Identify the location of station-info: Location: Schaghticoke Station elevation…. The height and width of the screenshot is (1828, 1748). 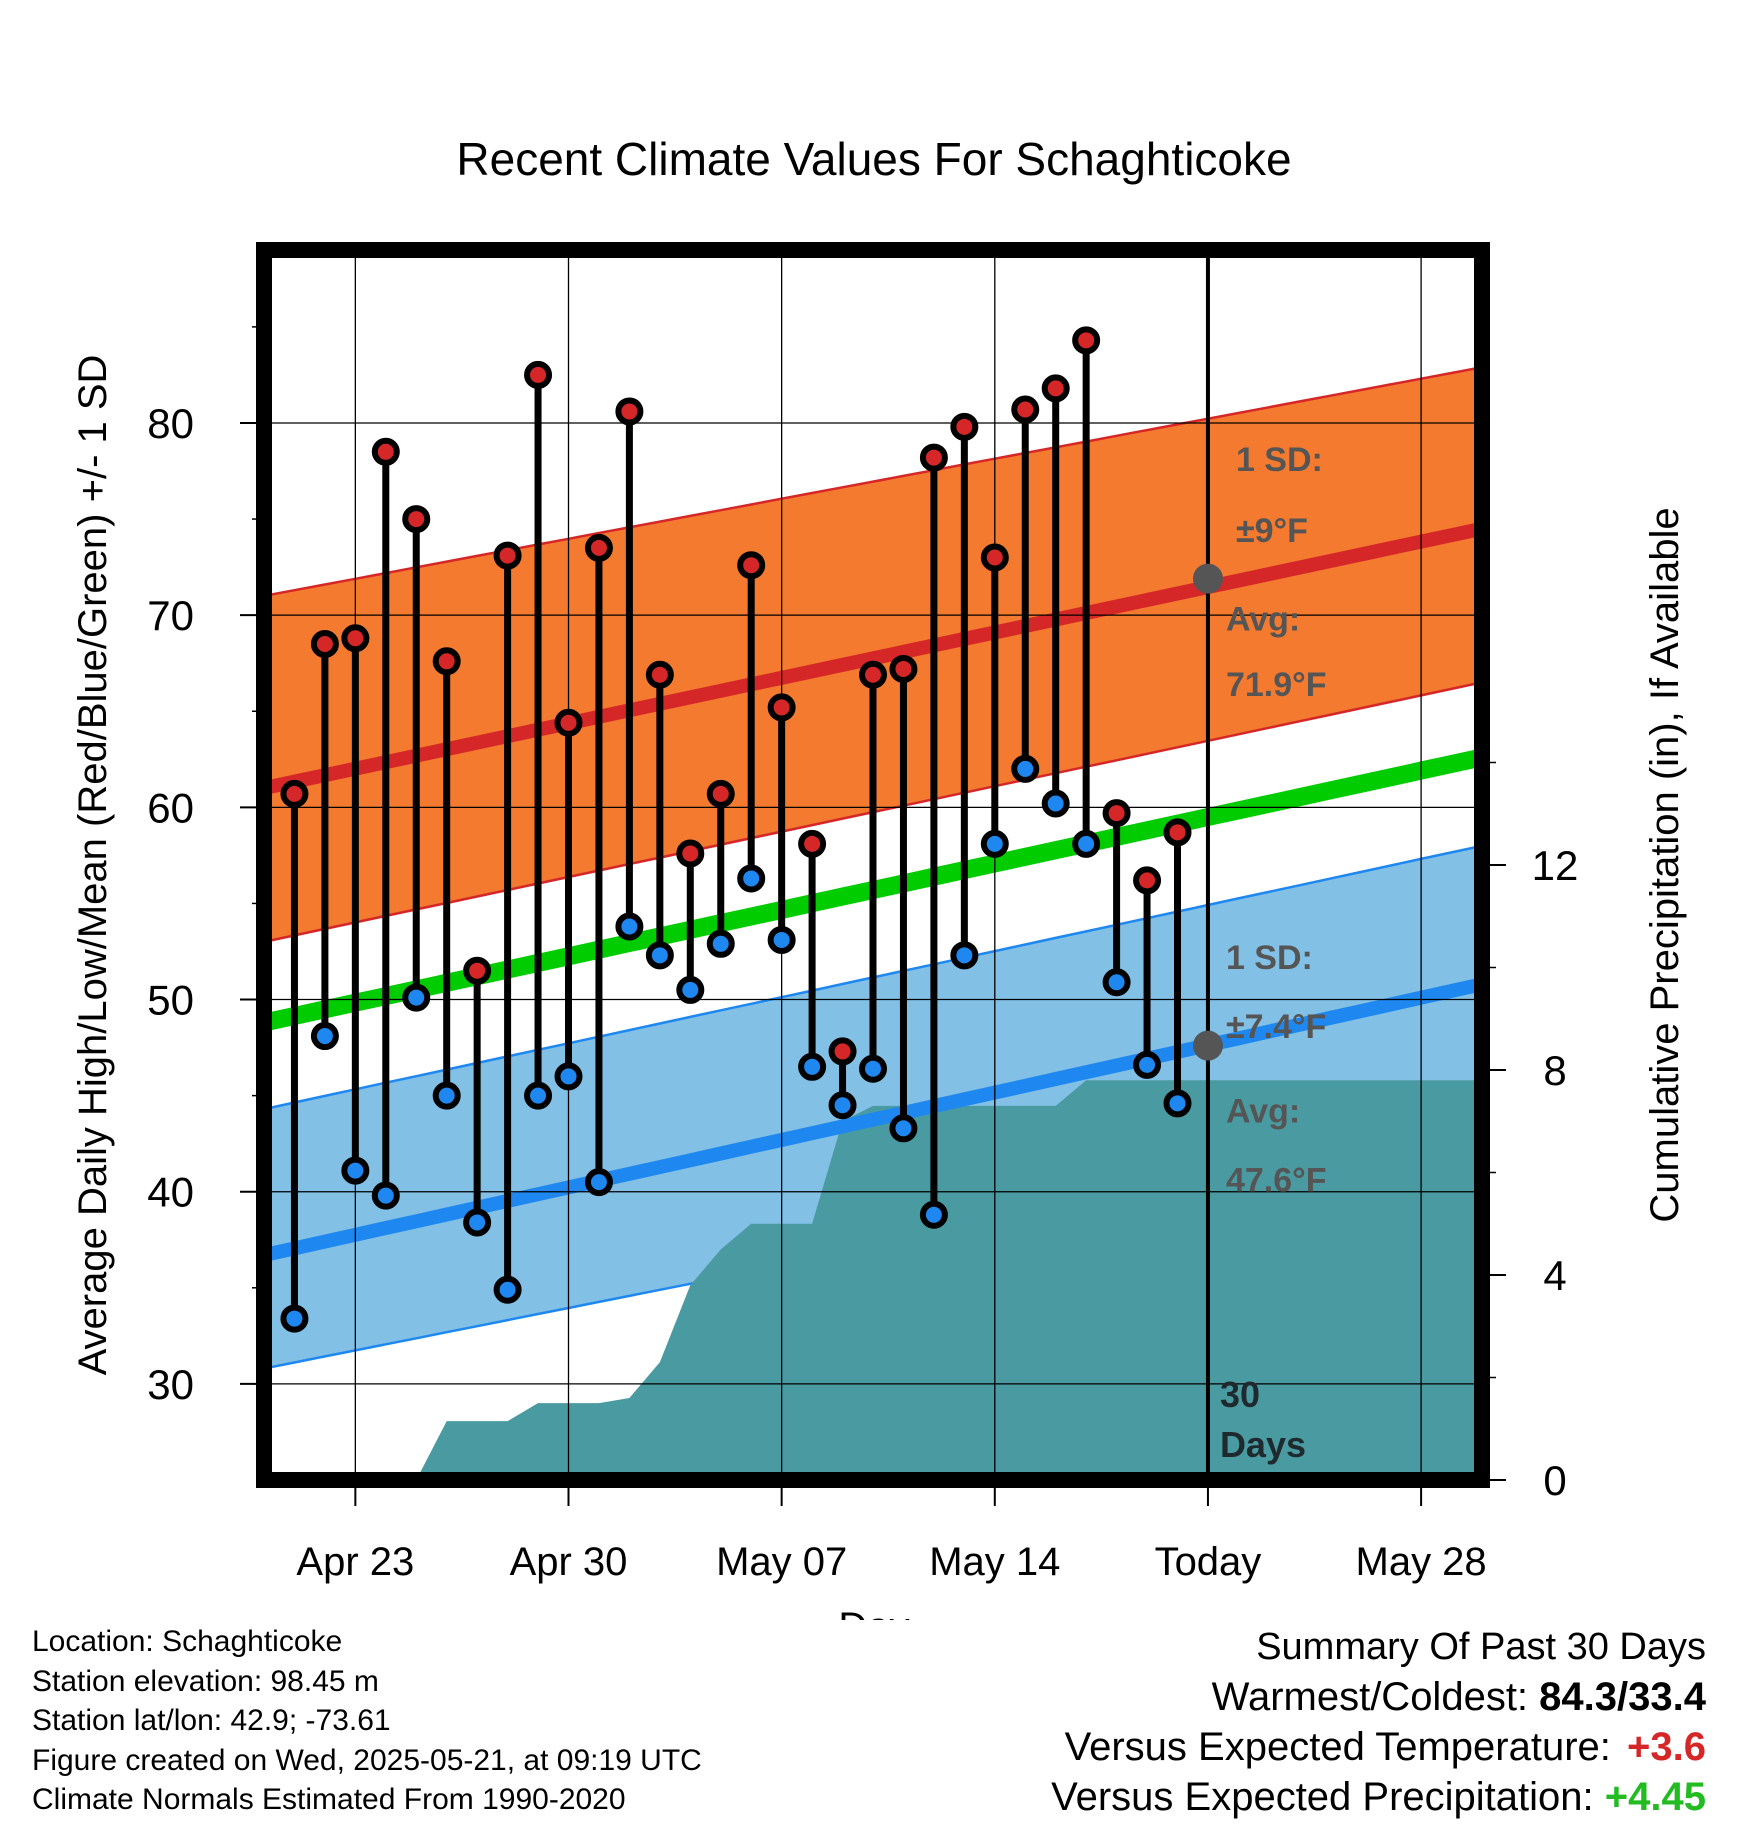
(367, 1721).